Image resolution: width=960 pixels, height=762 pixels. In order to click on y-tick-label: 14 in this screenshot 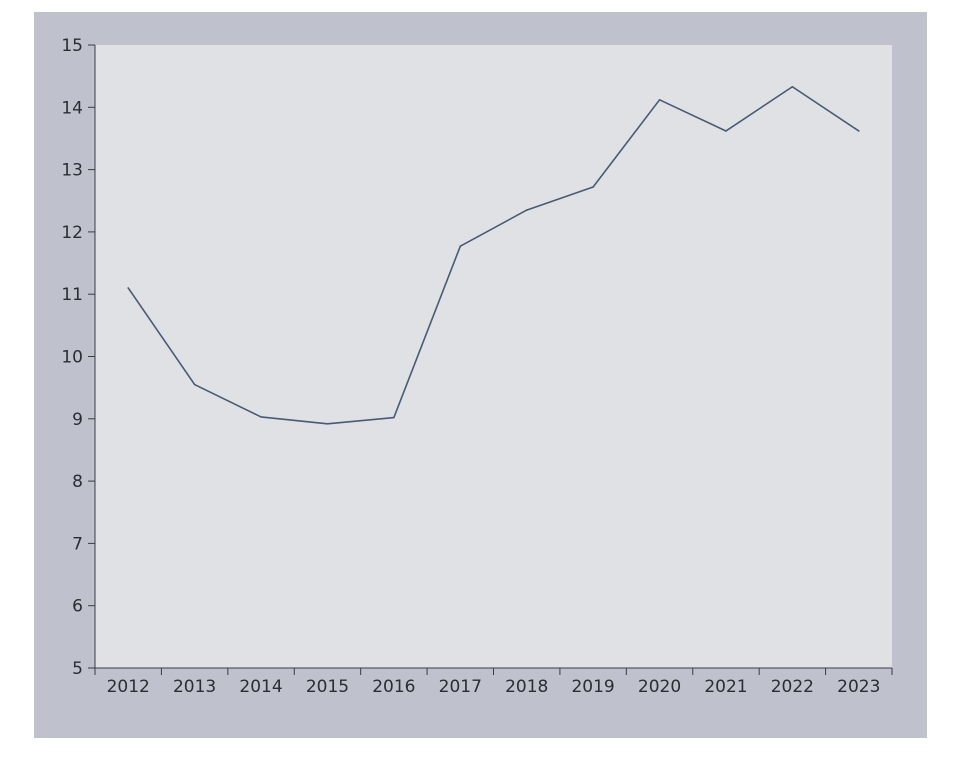, I will do `click(72, 108)`.